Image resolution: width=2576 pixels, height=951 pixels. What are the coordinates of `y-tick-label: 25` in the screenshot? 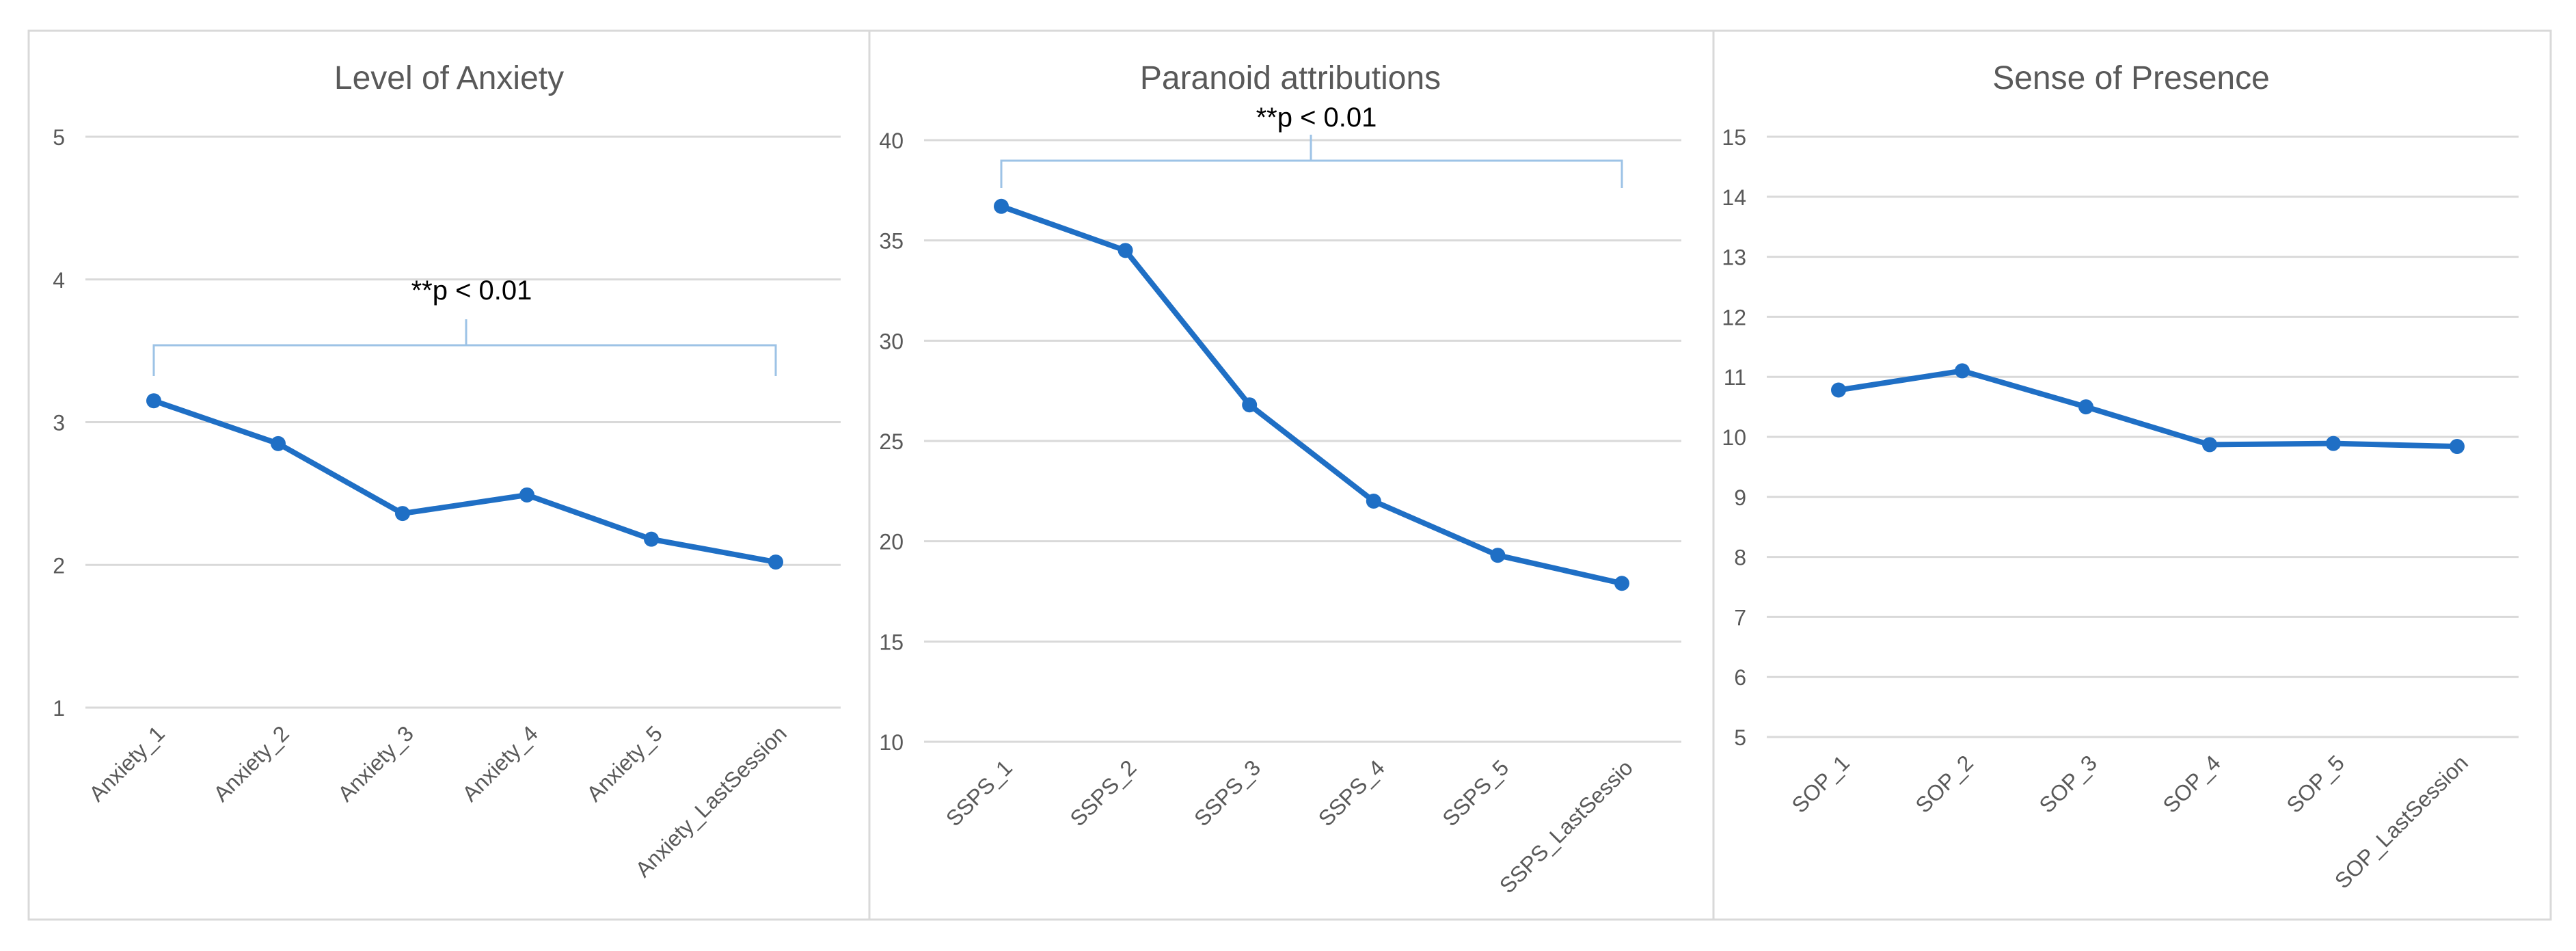 It's located at (892, 441).